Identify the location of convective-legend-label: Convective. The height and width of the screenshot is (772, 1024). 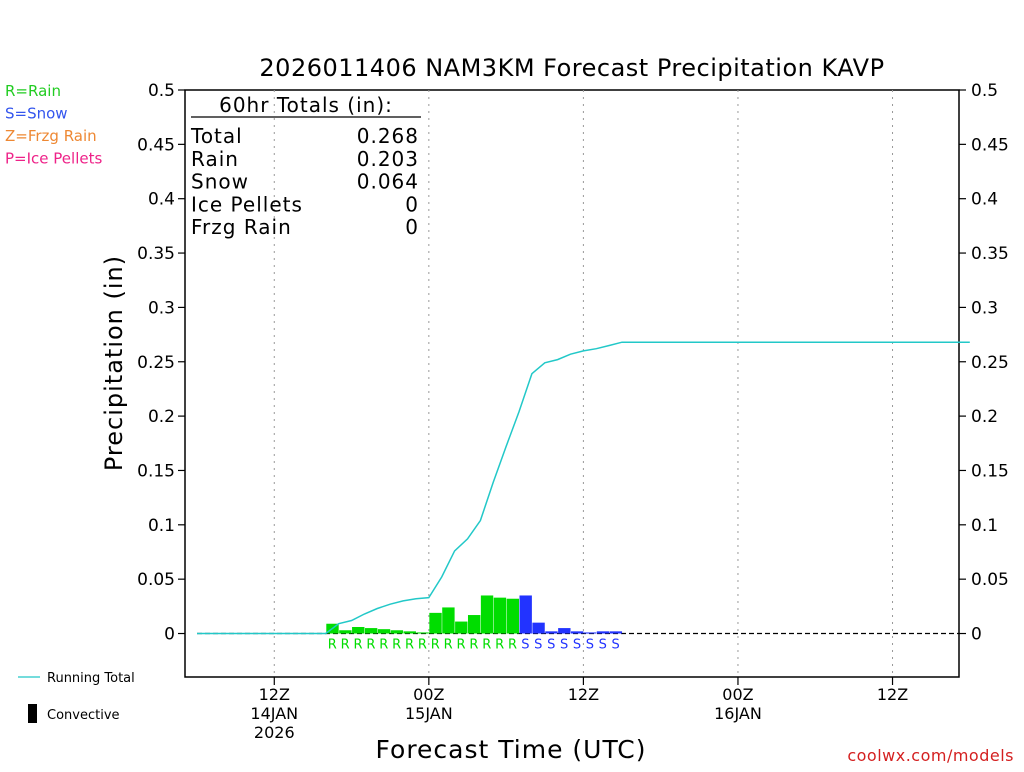
(83, 715).